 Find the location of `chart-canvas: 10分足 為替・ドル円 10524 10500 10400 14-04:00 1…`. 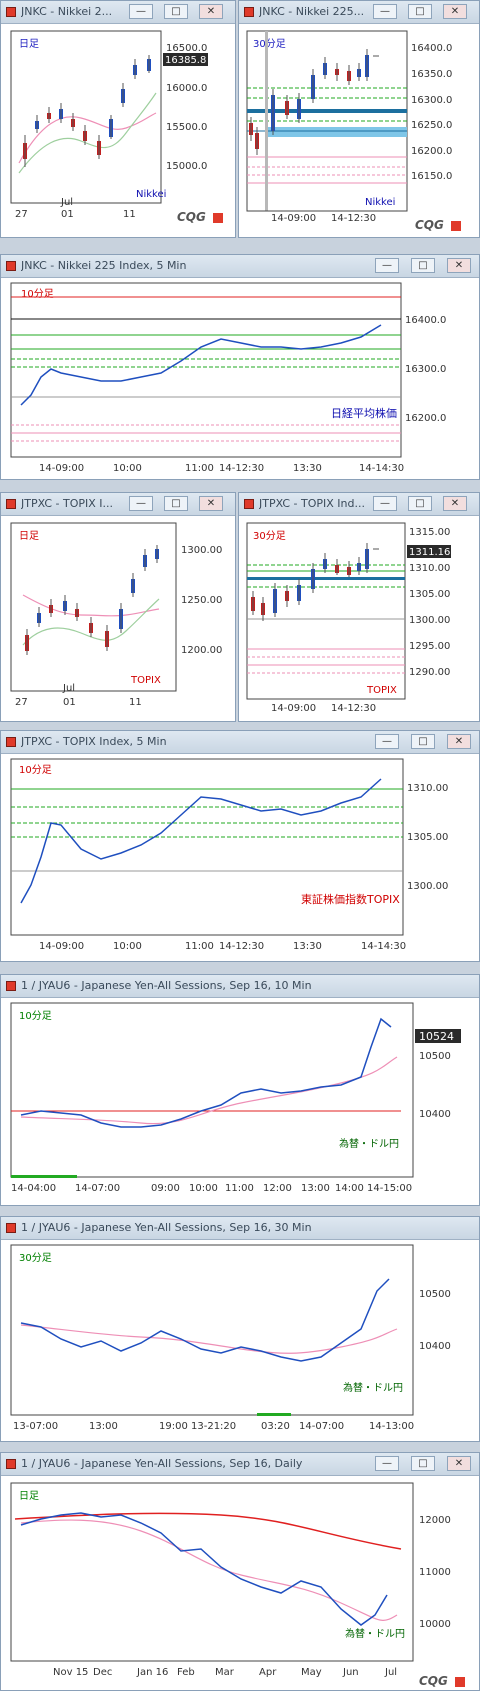

chart-canvas: 10分足 為替・ドル円 10524 10500 10400 14-04:00 1… is located at coordinates (240, 1101).